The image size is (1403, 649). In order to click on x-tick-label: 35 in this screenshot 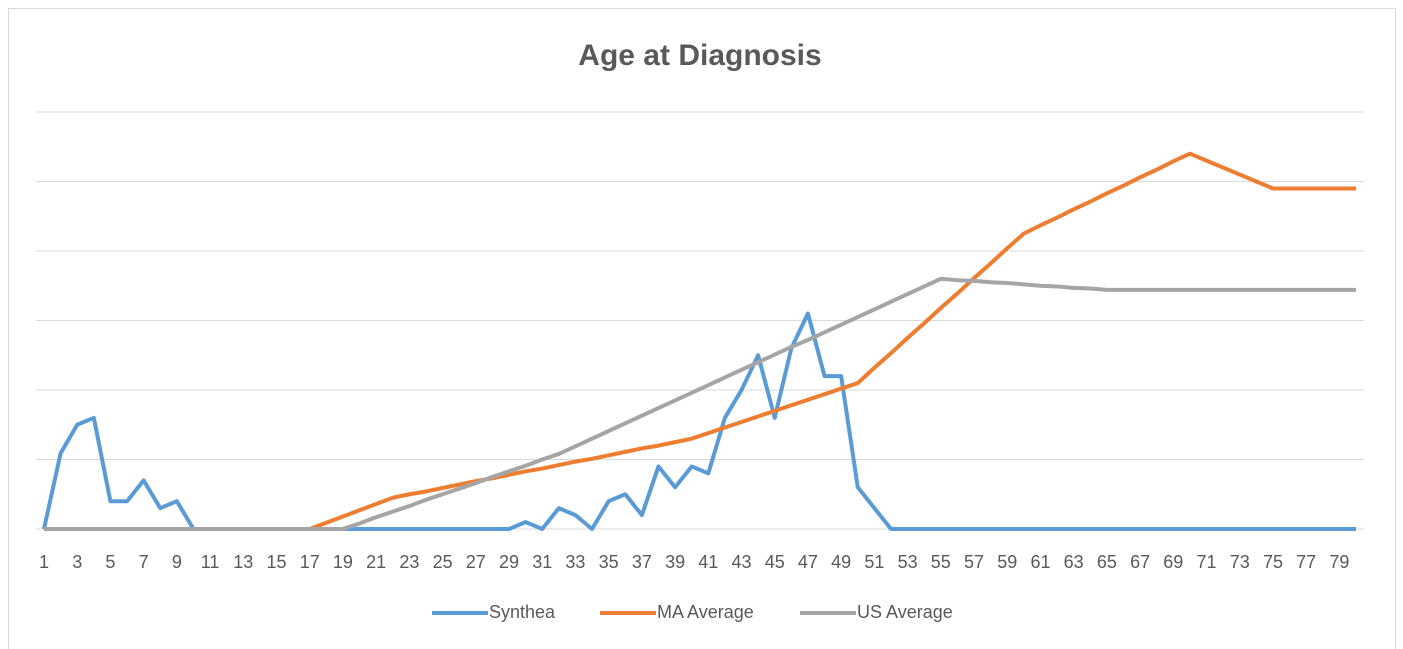, I will do `click(609, 562)`.